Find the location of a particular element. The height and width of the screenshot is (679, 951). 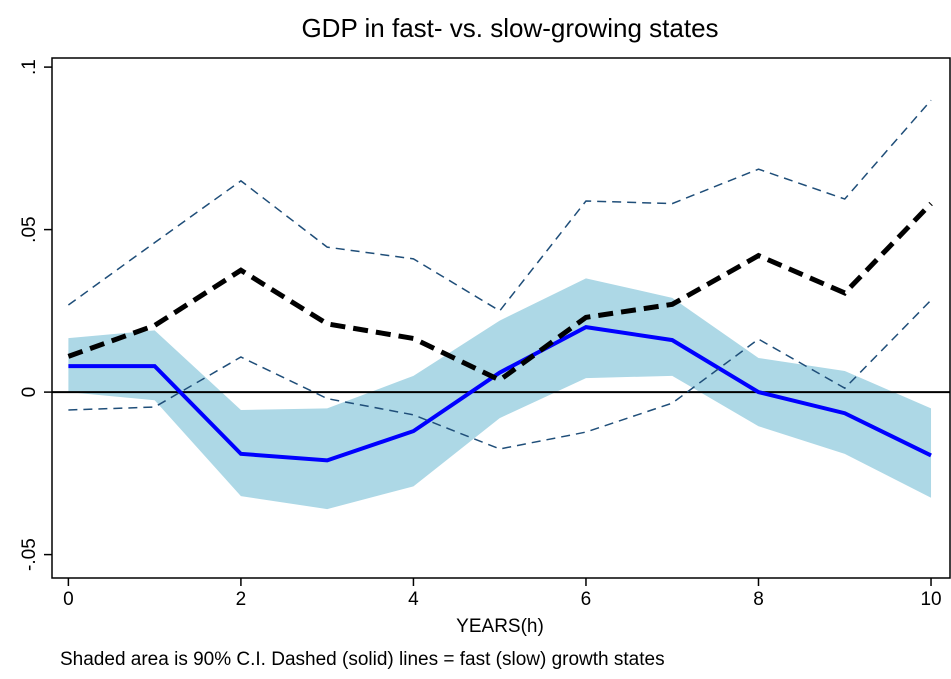

x-axis-label: YEARS(h) is located at coordinates (500, 626).